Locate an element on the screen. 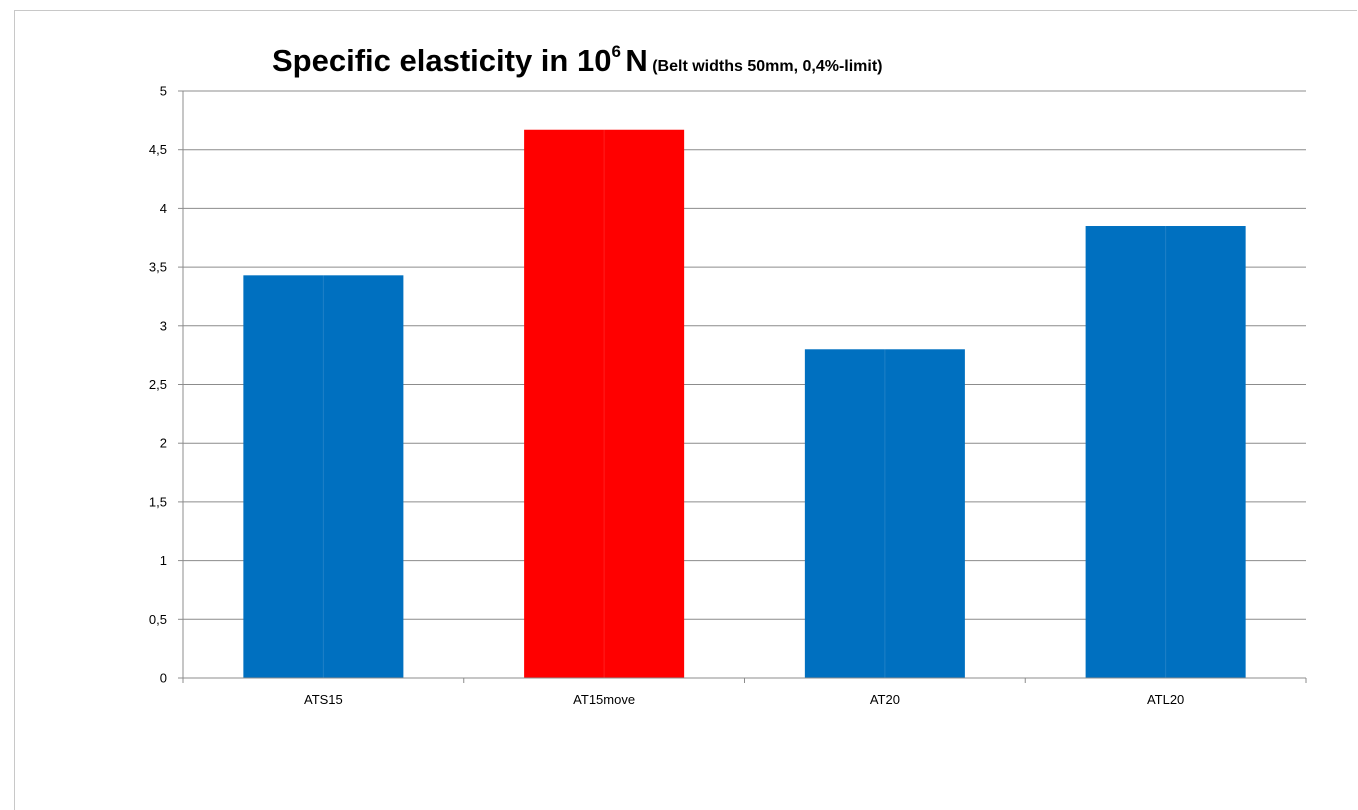 Image resolution: width=1358 pixels, height=810 pixels. bar-at15move is located at coordinates (604, 403).